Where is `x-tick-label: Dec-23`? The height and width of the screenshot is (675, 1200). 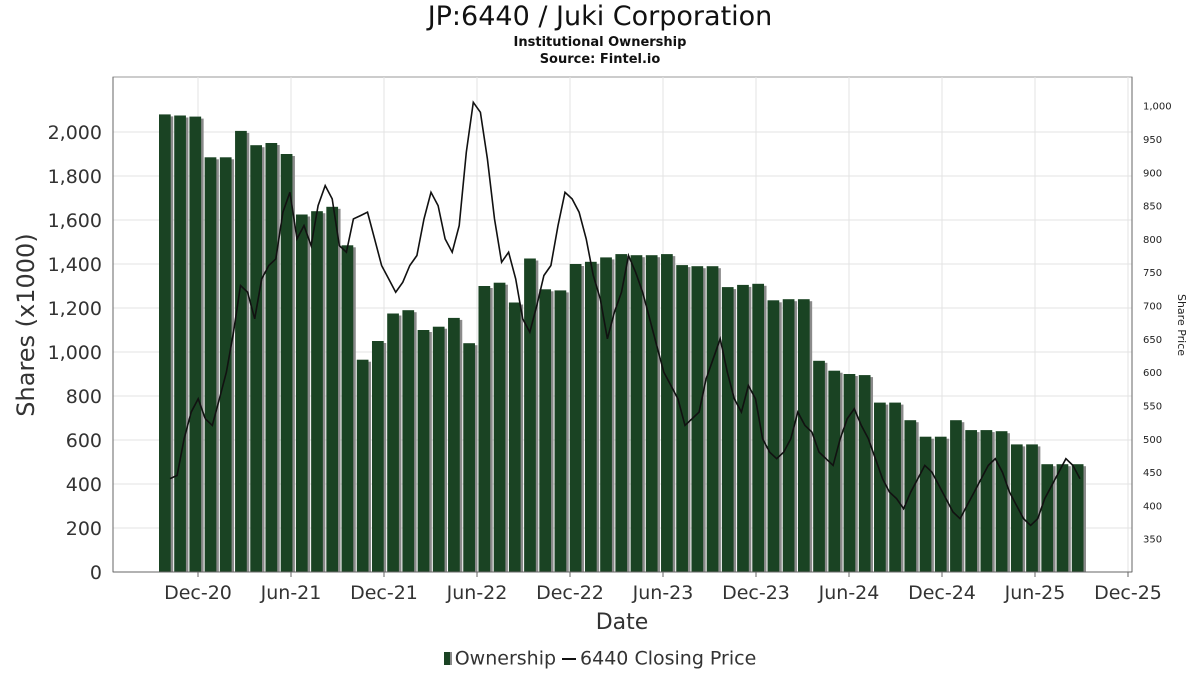 x-tick-label: Dec-23 is located at coordinates (756, 593).